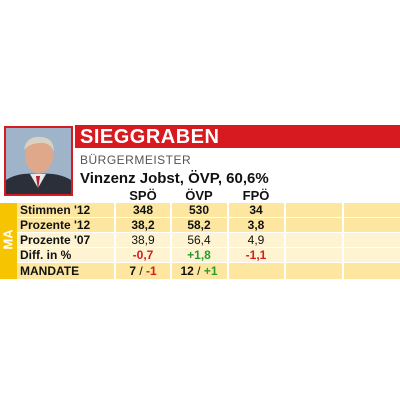  I want to click on row-label: Prozente '12, so click(55, 225).